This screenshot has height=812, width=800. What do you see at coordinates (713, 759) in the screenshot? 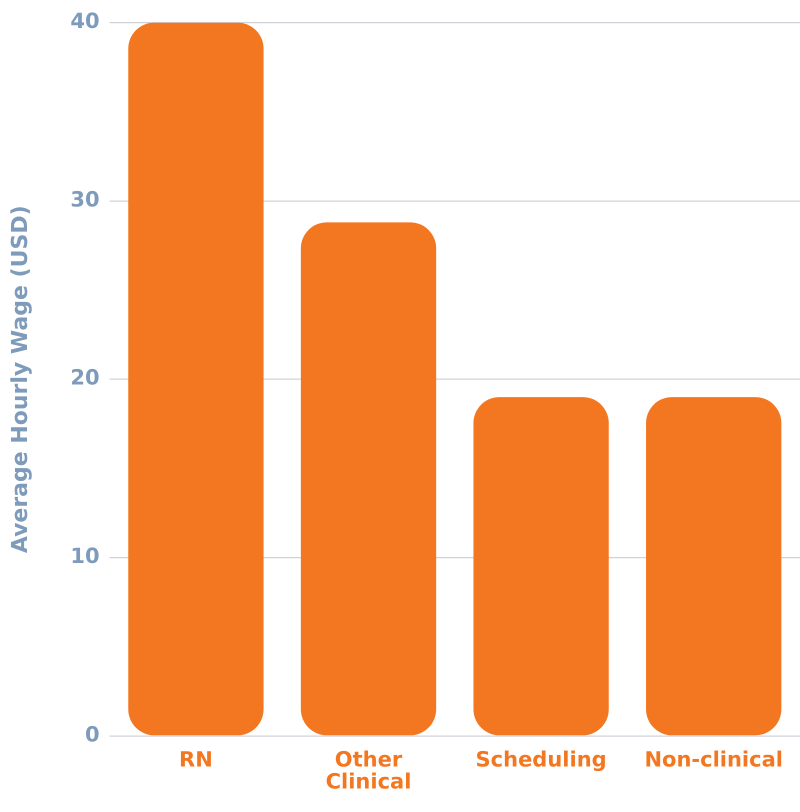
I see `x-tick-label: Non-clinical` at bounding box center [713, 759].